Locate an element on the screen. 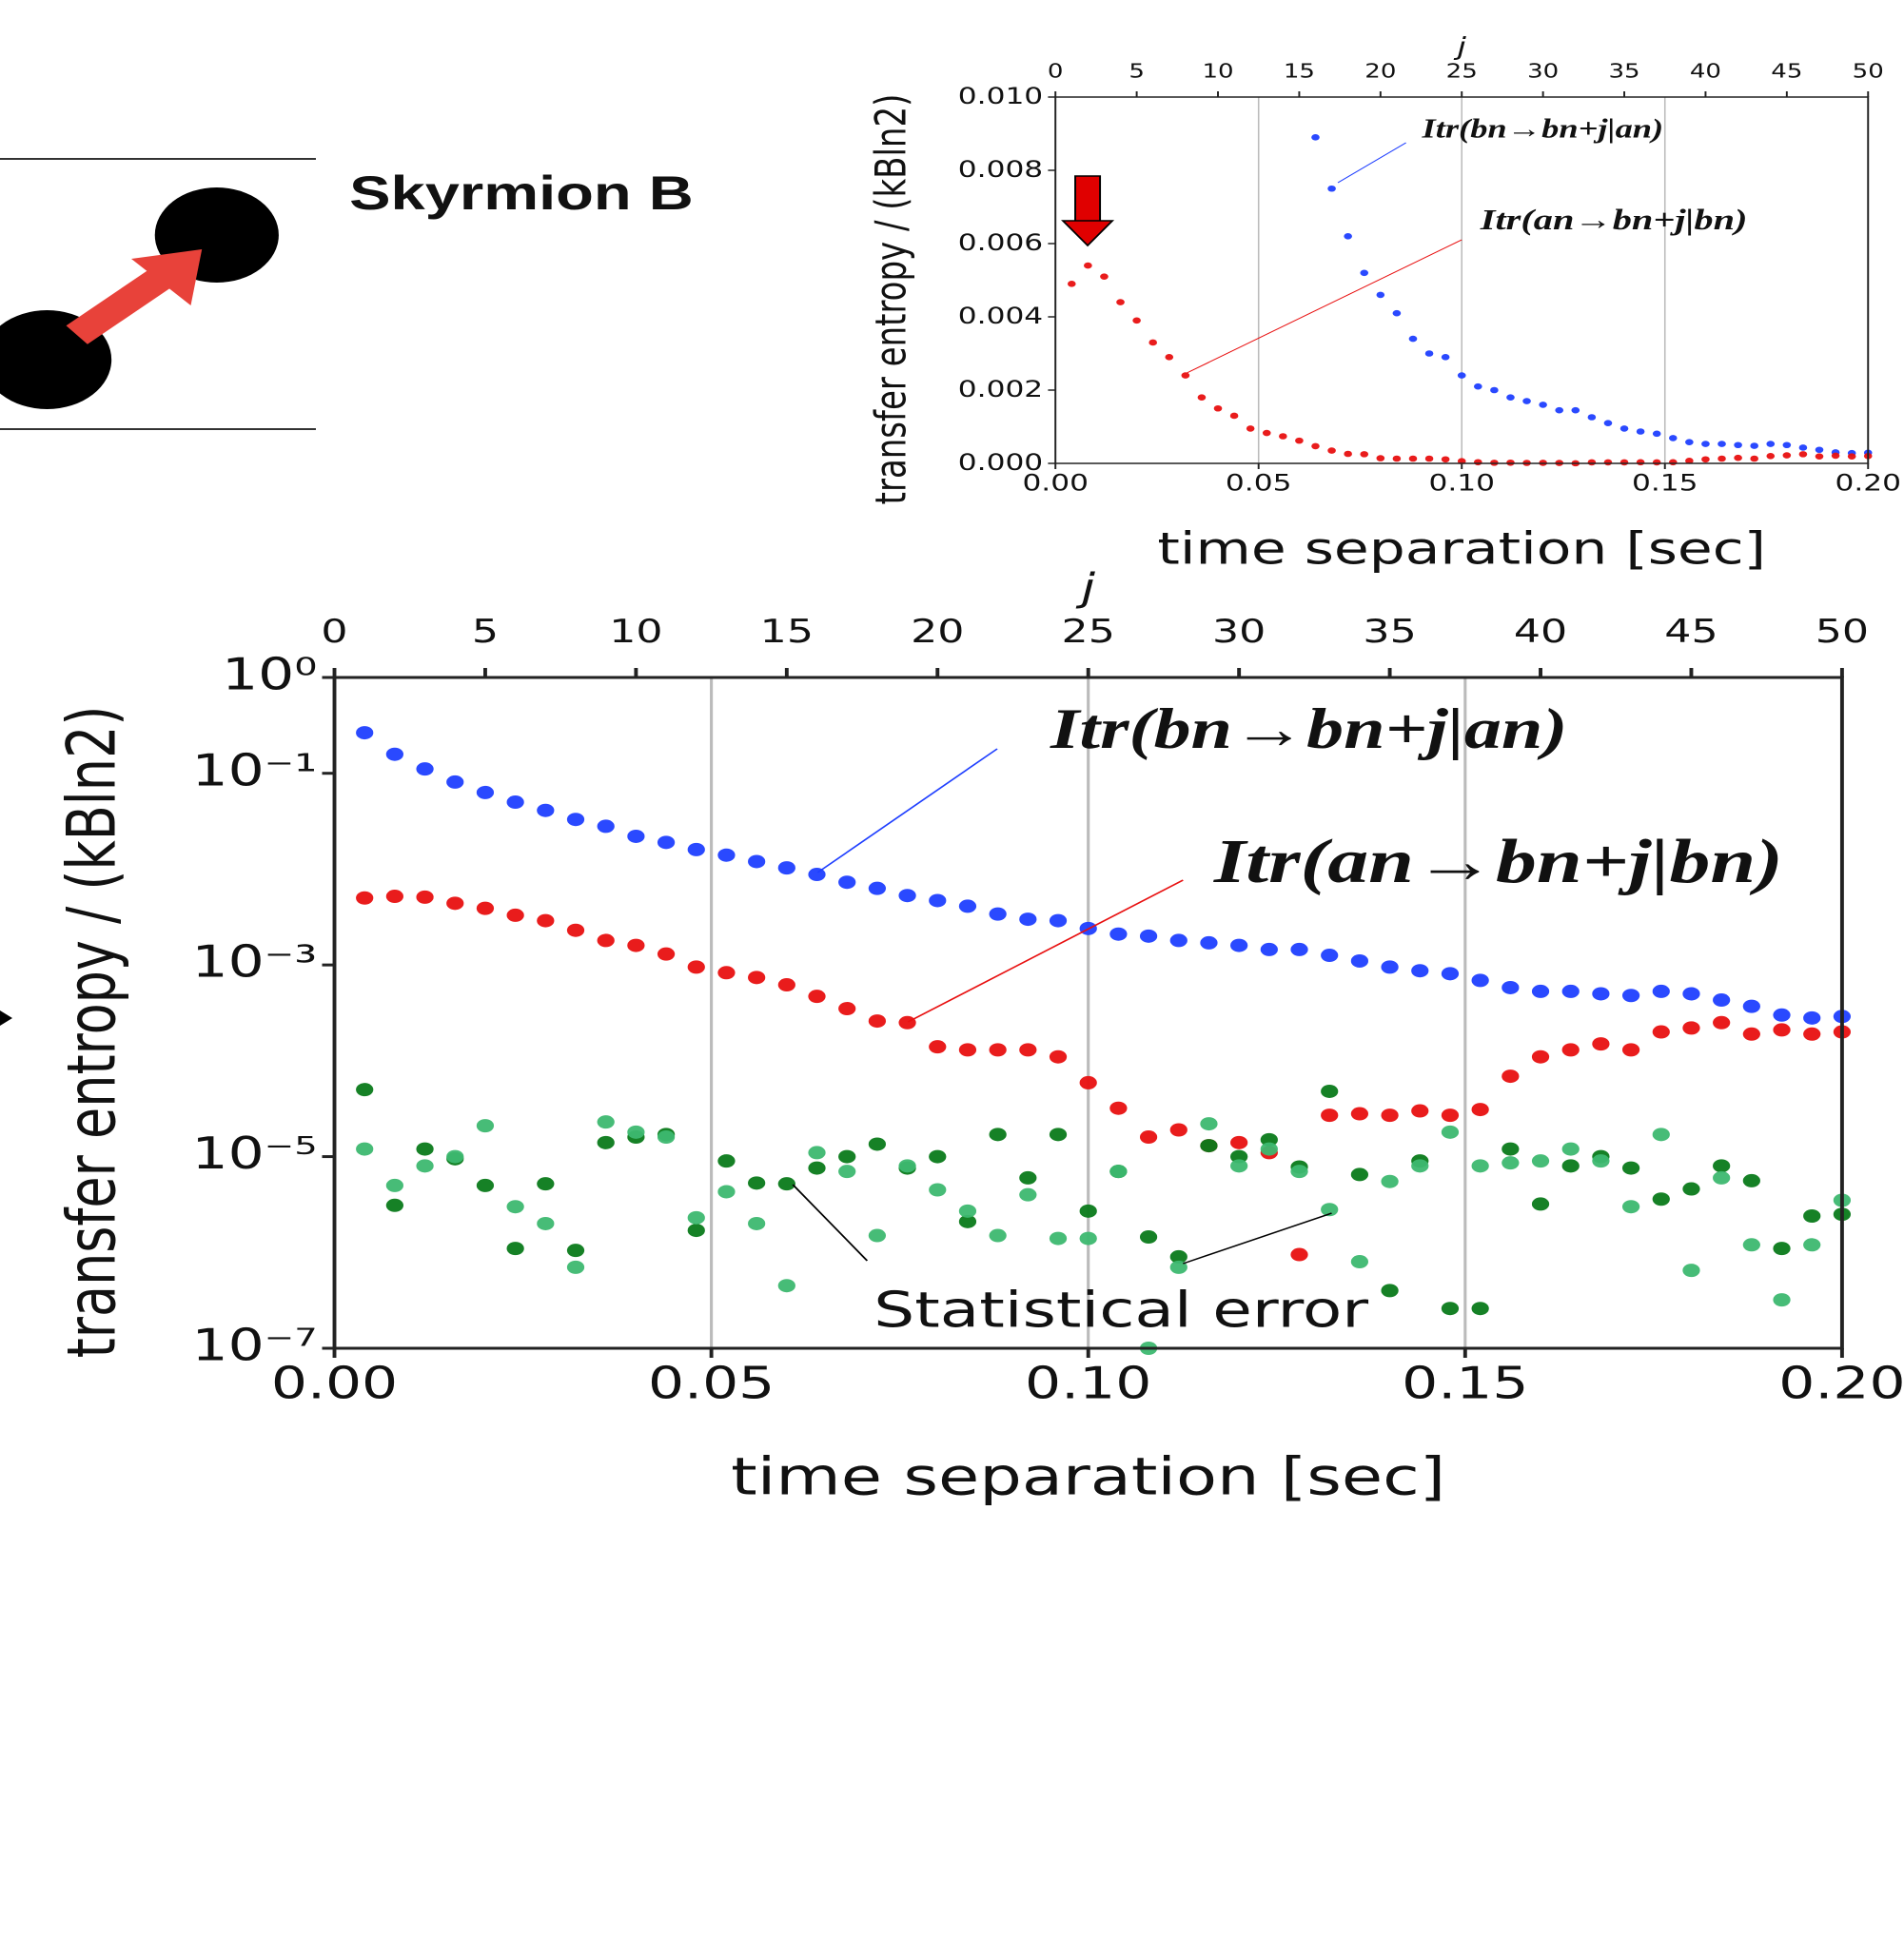 The width and height of the screenshot is (1904, 1942). series-label: Itr(an→bn+j|bn) is located at coordinates (1614, 220).